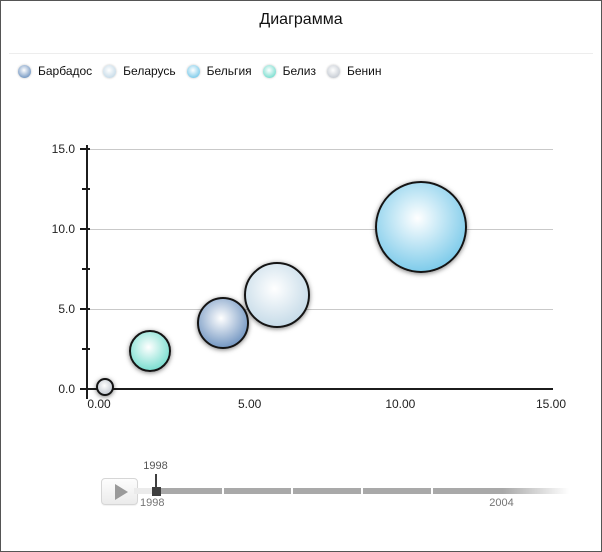  I want to click on play-button, so click(119, 491).